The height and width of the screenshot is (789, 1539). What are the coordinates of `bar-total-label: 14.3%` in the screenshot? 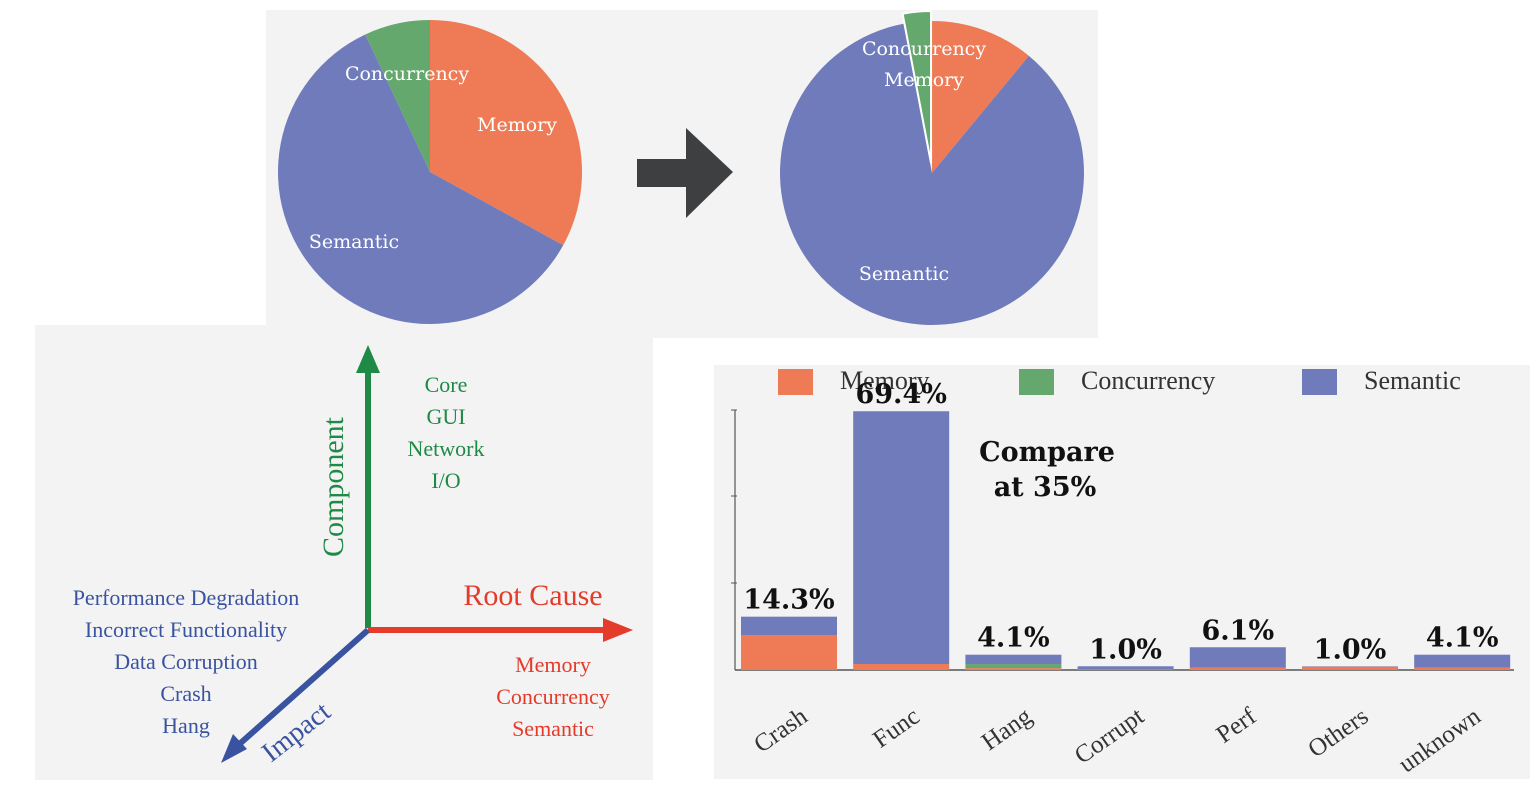 It's located at (788, 600).